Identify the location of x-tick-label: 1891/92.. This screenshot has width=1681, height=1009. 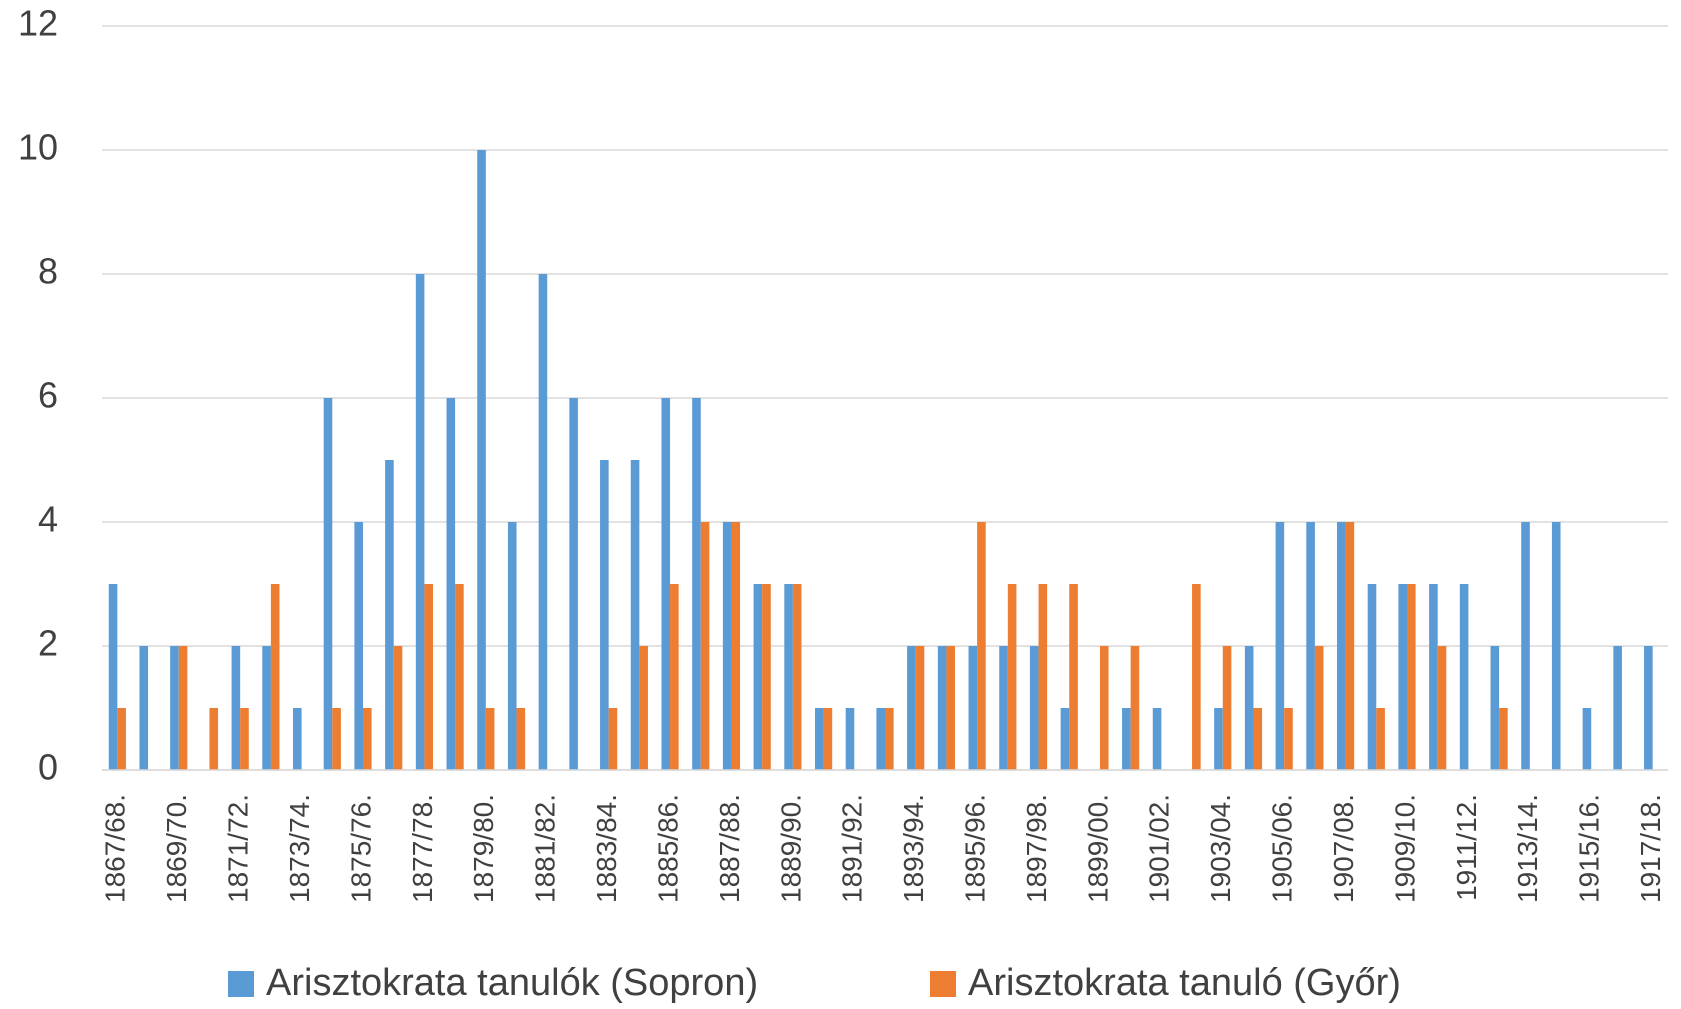
(852, 848).